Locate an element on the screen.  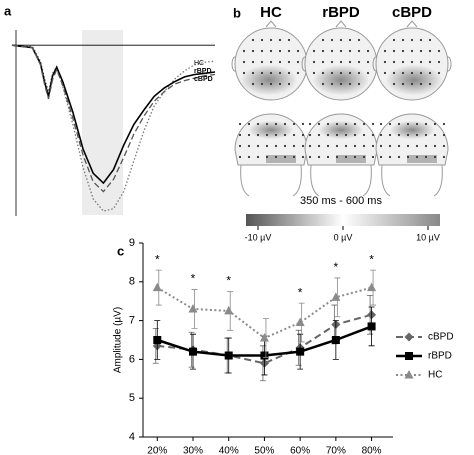
head-outline is located at coordinates (341, 24).